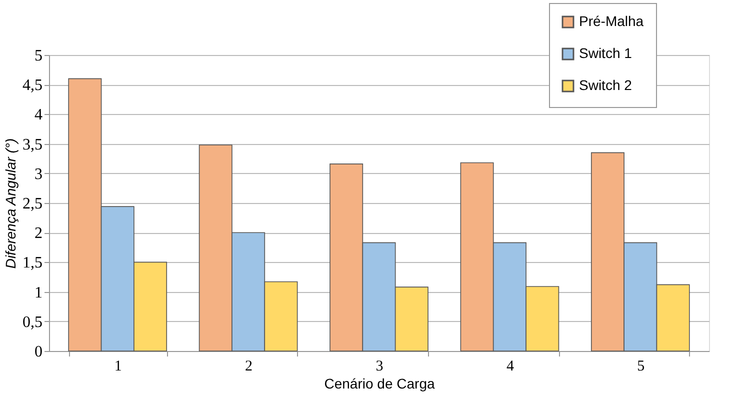 This screenshot has width=734, height=416. Describe the element at coordinates (379, 384) in the screenshot. I see `x-axis-title: Cenário de Carga` at that location.